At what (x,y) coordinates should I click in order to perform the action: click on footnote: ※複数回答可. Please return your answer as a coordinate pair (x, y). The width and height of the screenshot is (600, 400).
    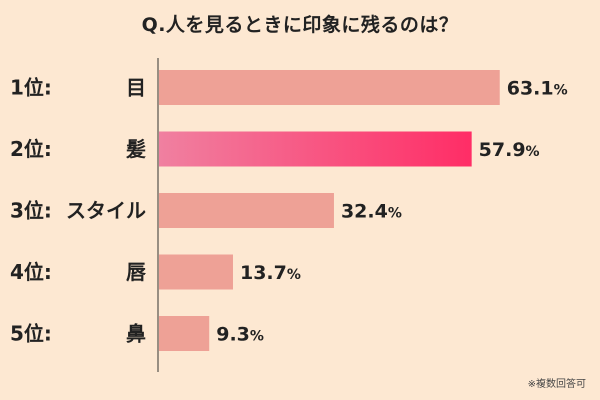
    Looking at the image, I should click on (556, 384).